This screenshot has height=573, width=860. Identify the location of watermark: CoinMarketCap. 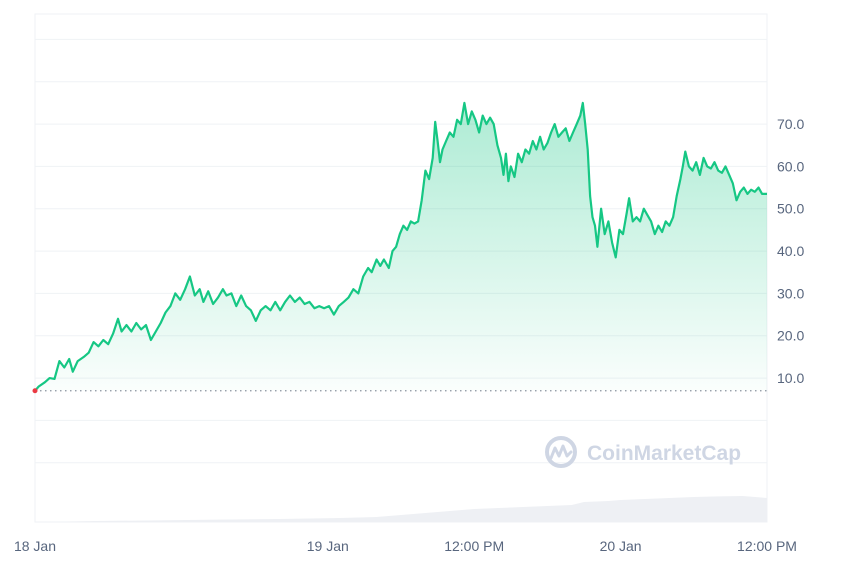
(643, 452).